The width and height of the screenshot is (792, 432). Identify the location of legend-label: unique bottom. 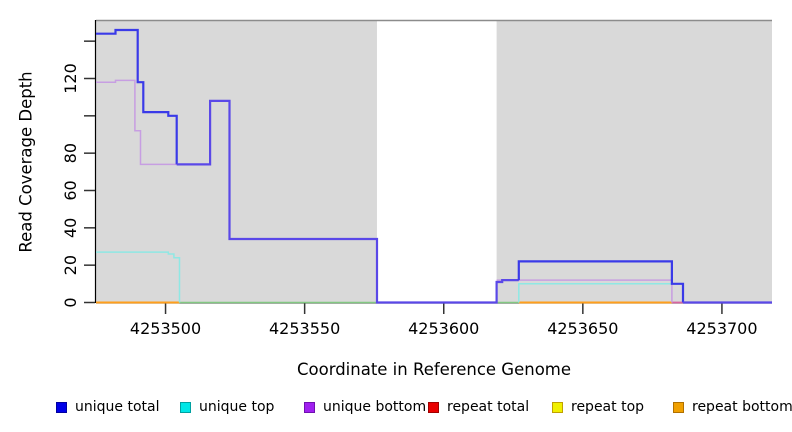
(375, 407).